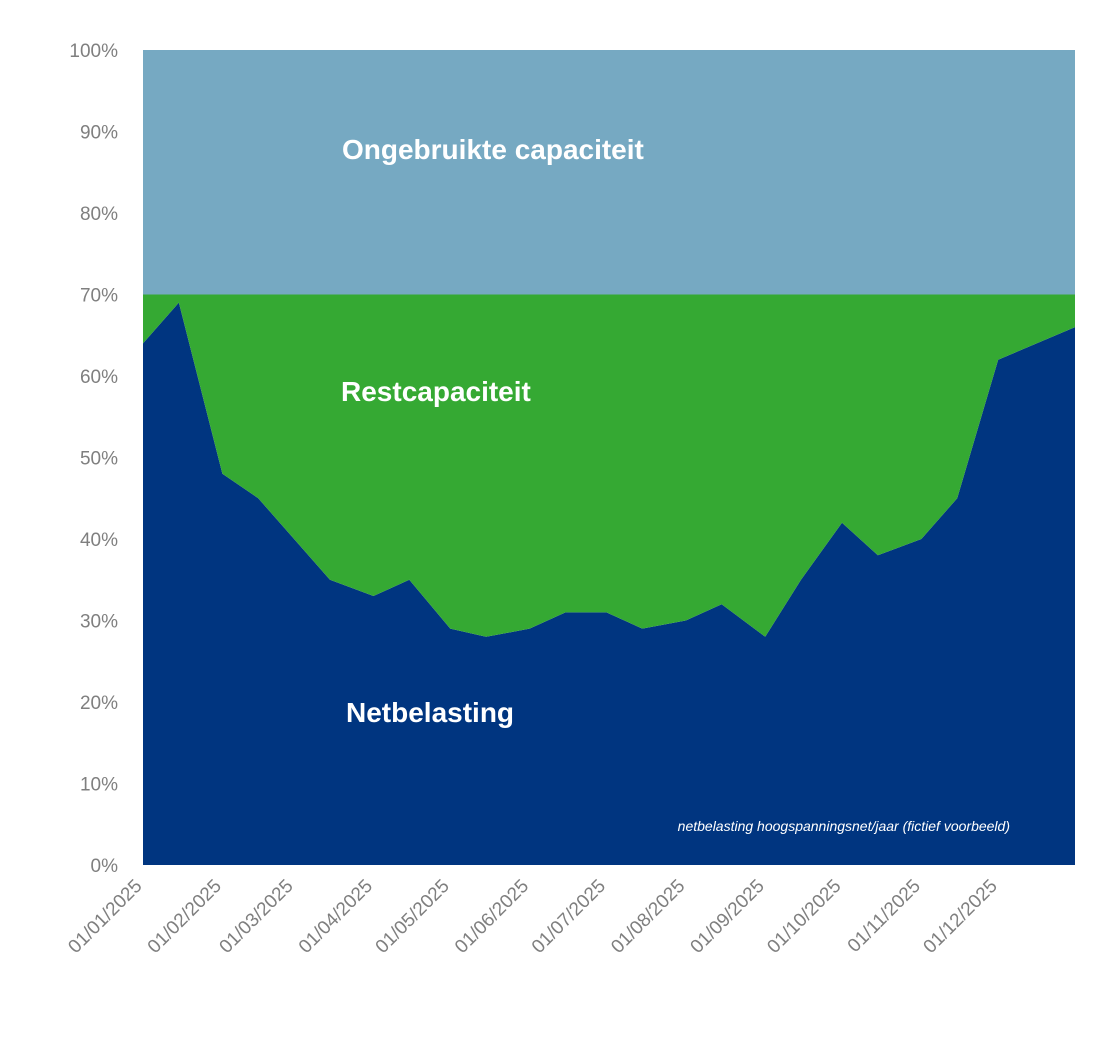  What do you see at coordinates (493, 149) in the screenshot?
I see `area-label-ongebruikte-capaciteit: Ongebruikte capaciteit` at bounding box center [493, 149].